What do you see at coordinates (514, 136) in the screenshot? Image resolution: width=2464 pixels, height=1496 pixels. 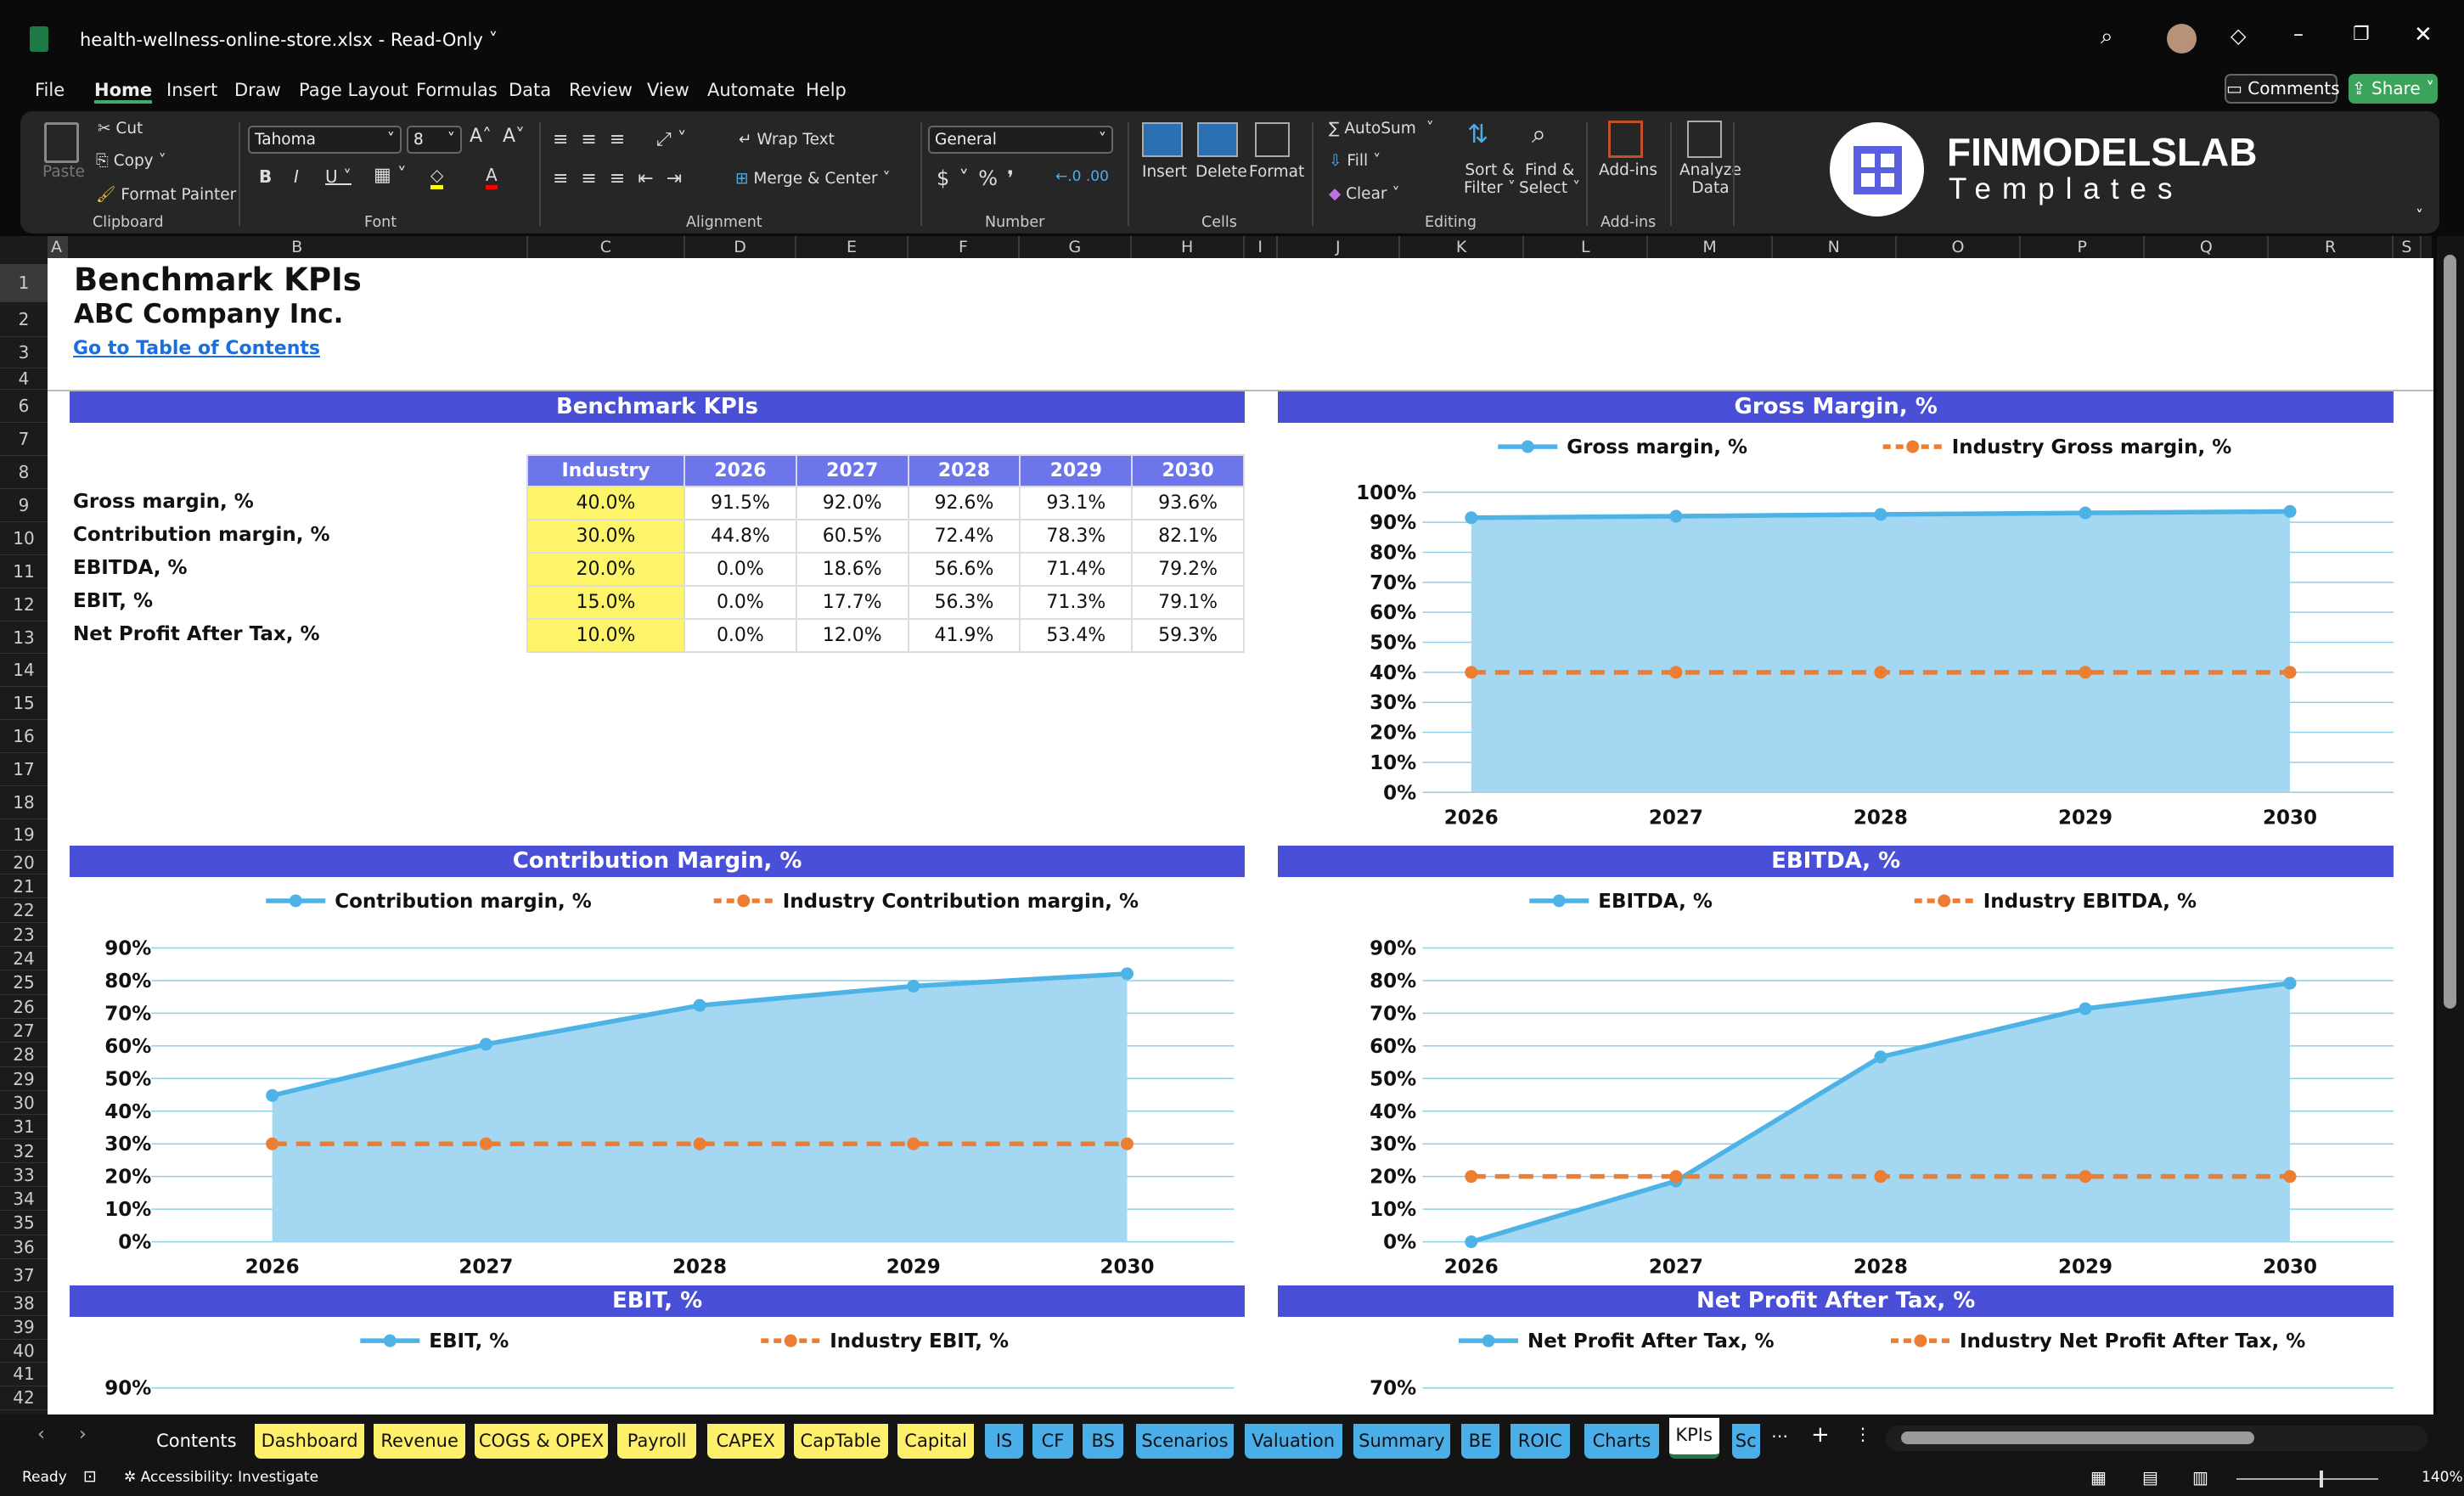 I see `decrease-font-icon: A˅` at bounding box center [514, 136].